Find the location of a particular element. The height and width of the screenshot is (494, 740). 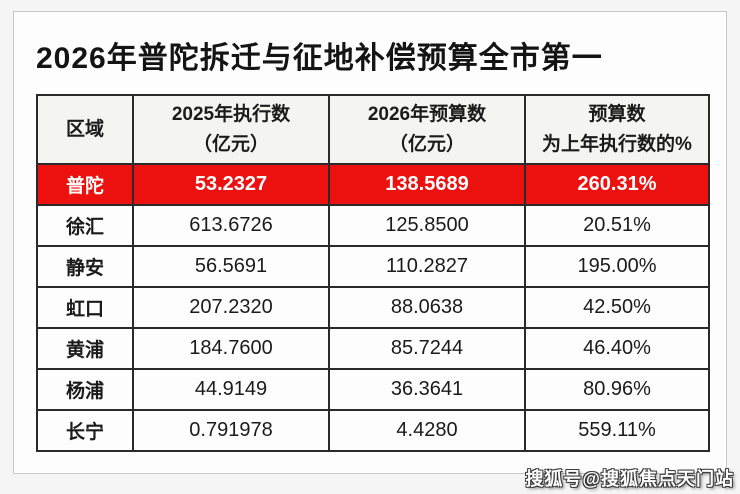

exec-2025-cell: 613.6726 is located at coordinates (231, 225).